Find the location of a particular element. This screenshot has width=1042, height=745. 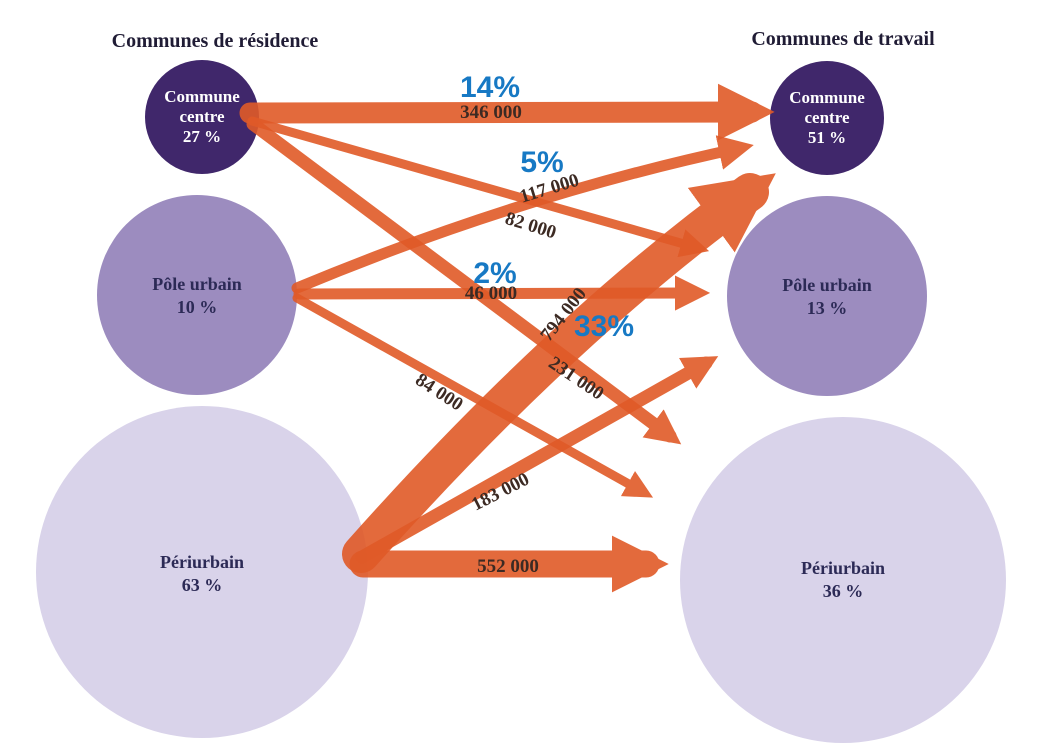

flow-count-peri-to-peri: 552 000 is located at coordinates (508, 566).